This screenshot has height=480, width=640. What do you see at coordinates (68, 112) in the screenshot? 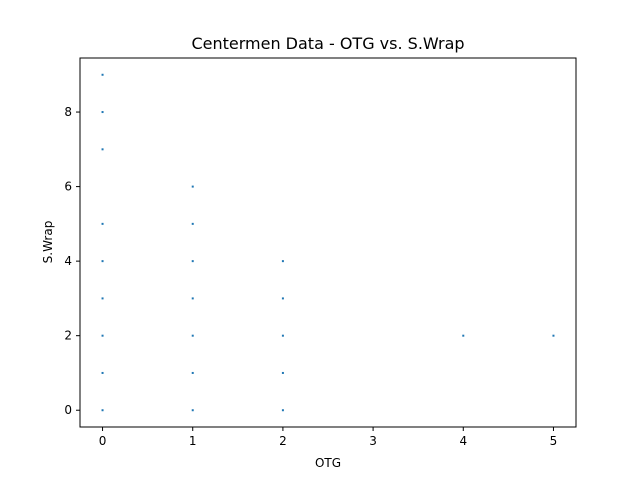
I see `y-tick-label: 8` at bounding box center [68, 112].